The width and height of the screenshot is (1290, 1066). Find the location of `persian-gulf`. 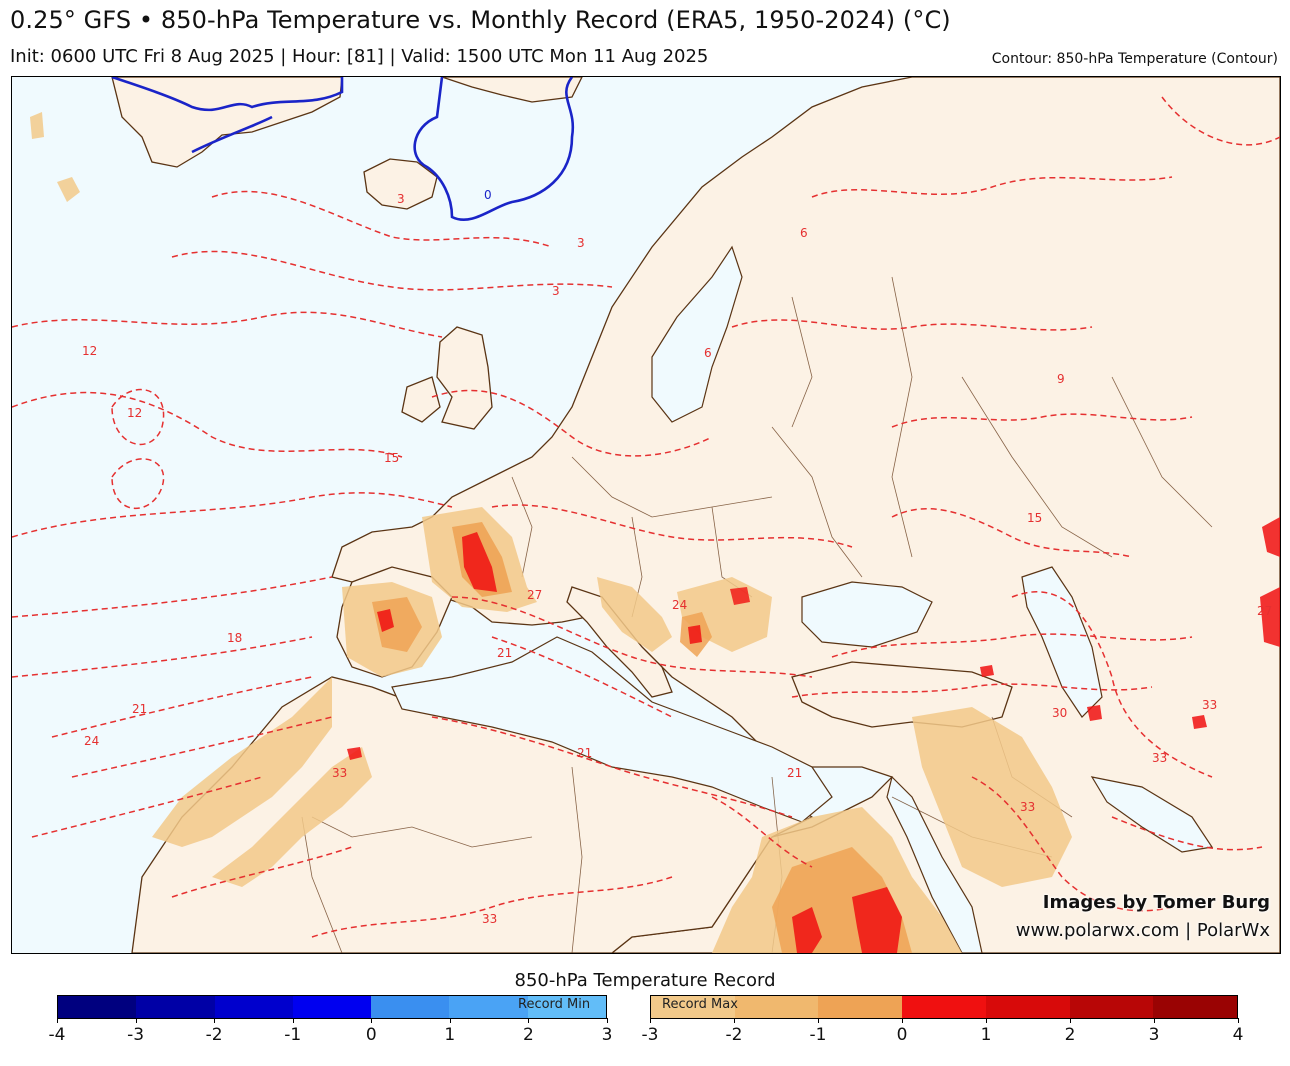

persian-gulf is located at coordinates (1152, 814).